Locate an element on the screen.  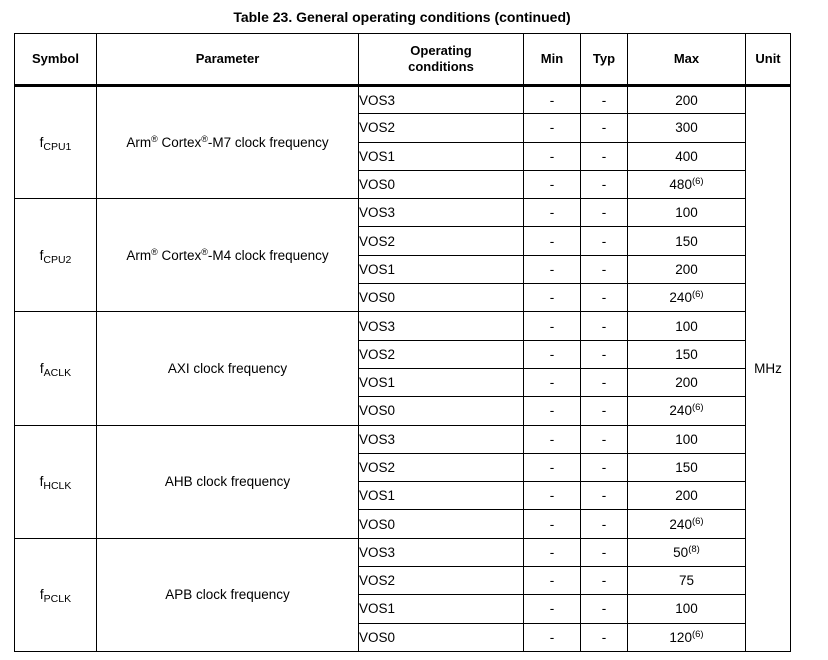
max-cell: 300 is located at coordinates (686, 128).